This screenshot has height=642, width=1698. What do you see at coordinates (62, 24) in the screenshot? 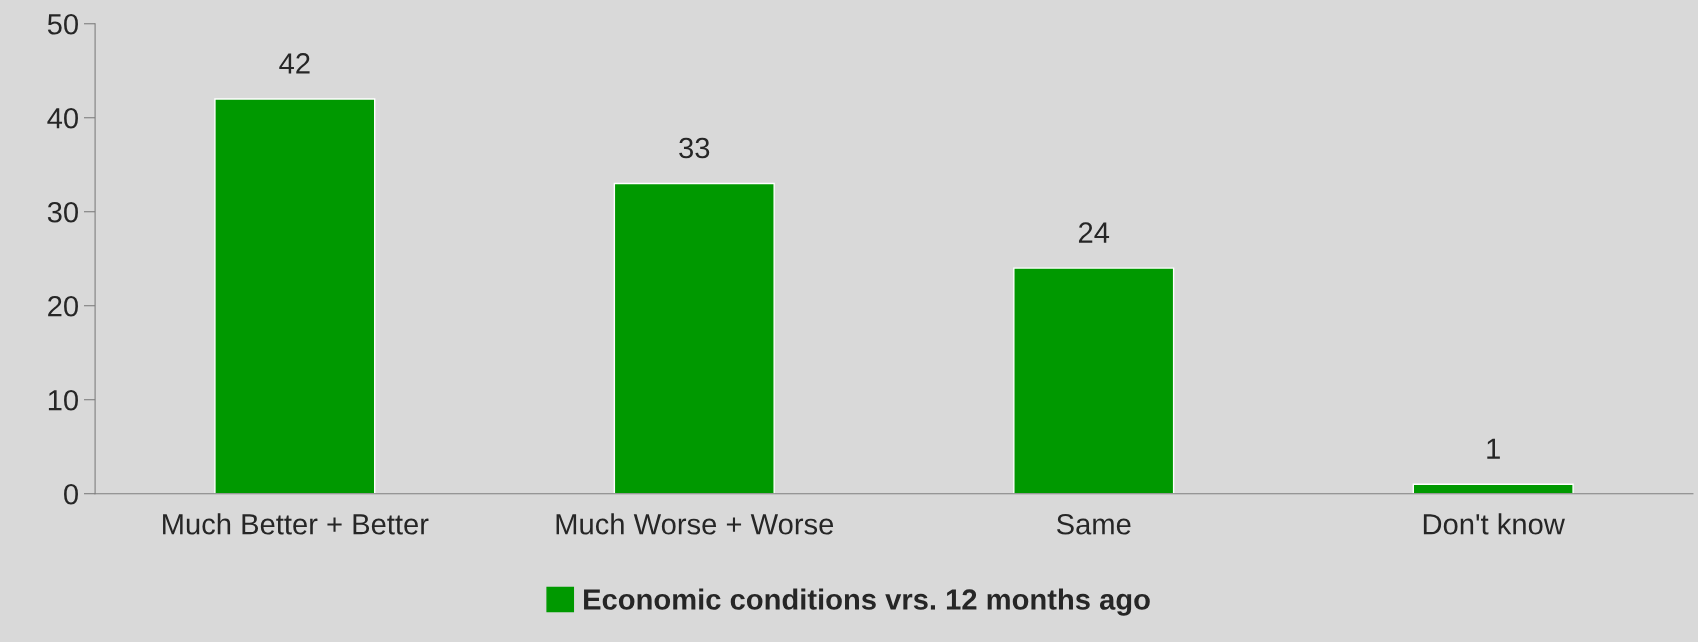
I see `y-tick-label: 50` at bounding box center [62, 24].